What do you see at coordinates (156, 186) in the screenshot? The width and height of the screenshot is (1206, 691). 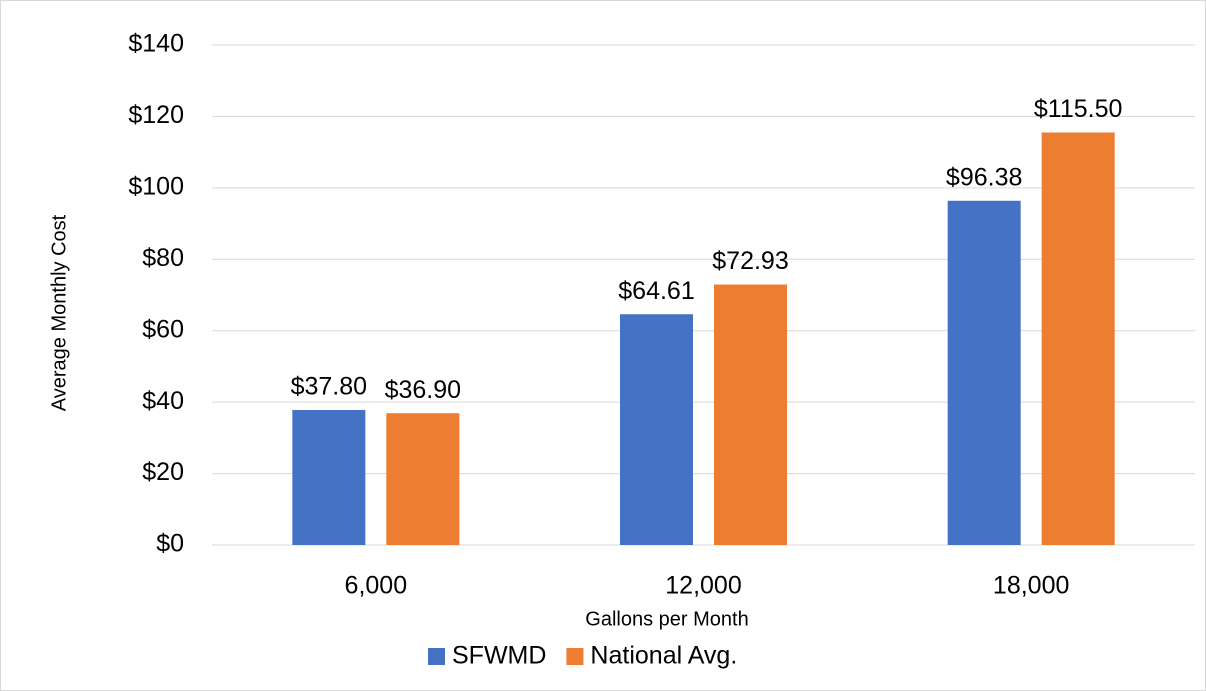 I see `y-tick-label: $100` at bounding box center [156, 186].